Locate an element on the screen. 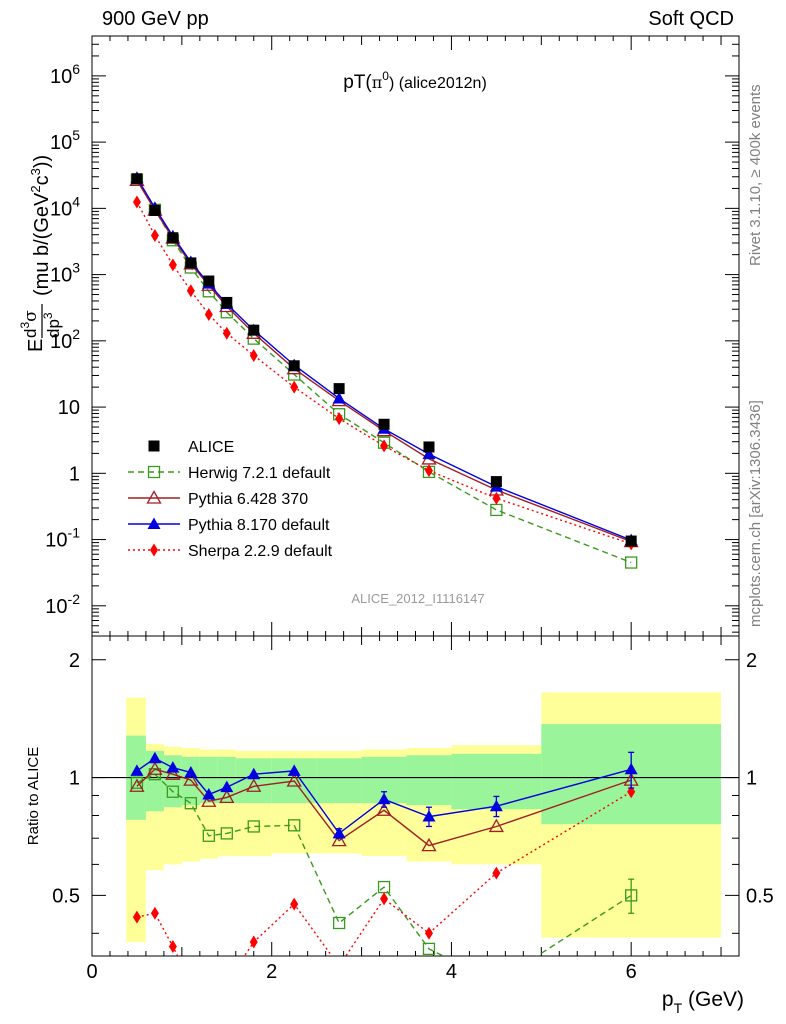 The image size is (786, 1024). main-point-pythia8 is located at coordinates (339, 397).